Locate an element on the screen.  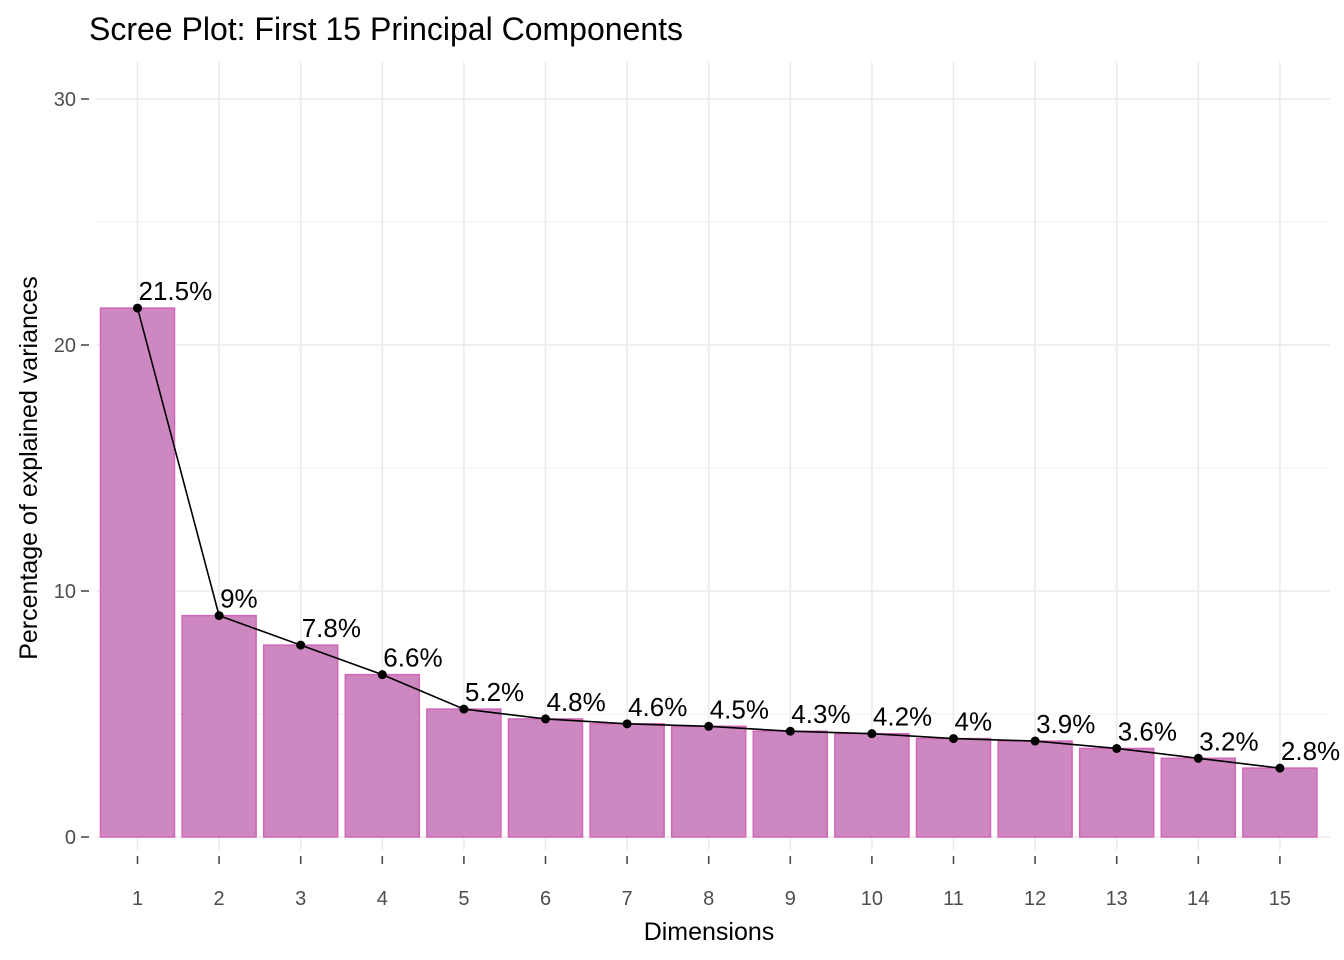
x-tick-label: 1 is located at coordinates (137, 899).